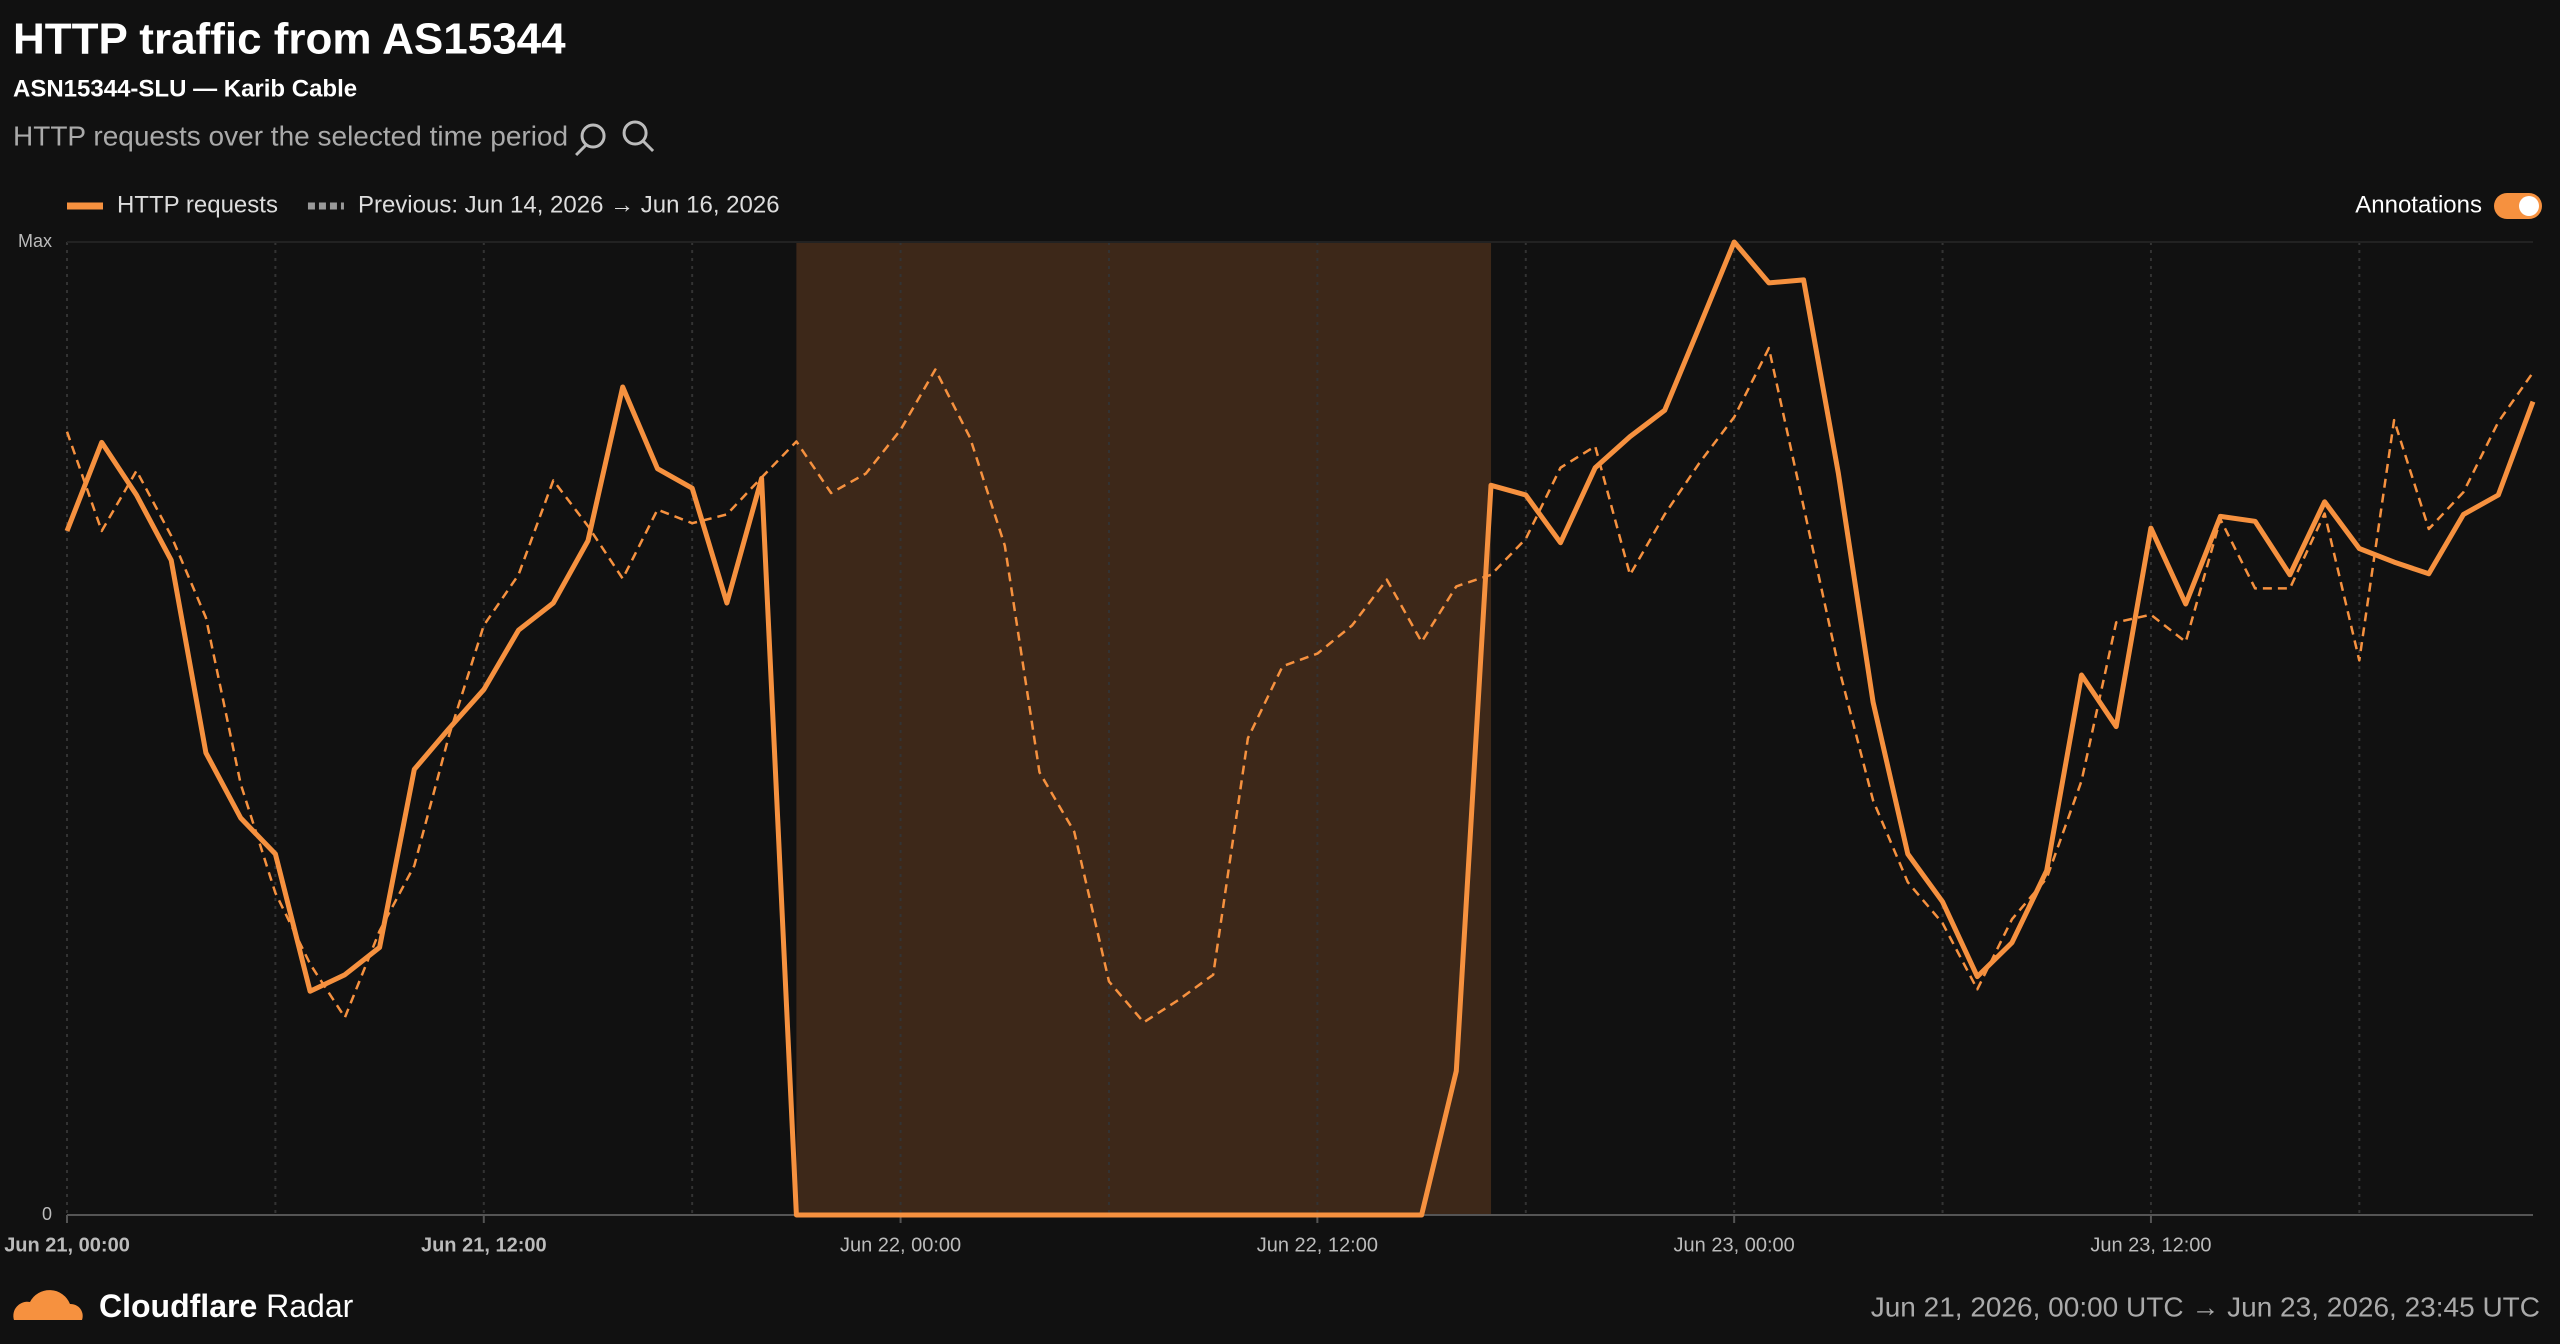 The height and width of the screenshot is (1344, 2560). I want to click on annotations-label: Annotations, so click(2418, 204).